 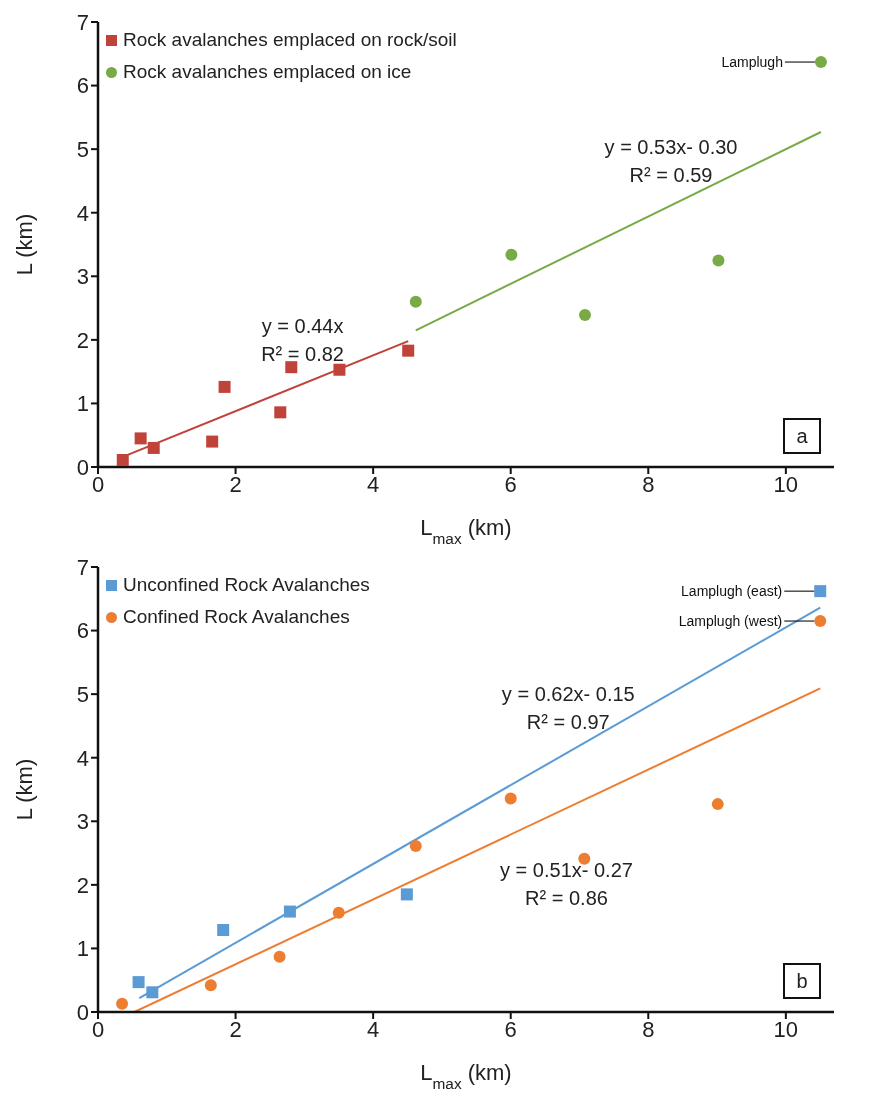 What do you see at coordinates (568, 694) in the screenshot?
I see `annotation: y = 0.62x- 0.15` at bounding box center [568, 694].